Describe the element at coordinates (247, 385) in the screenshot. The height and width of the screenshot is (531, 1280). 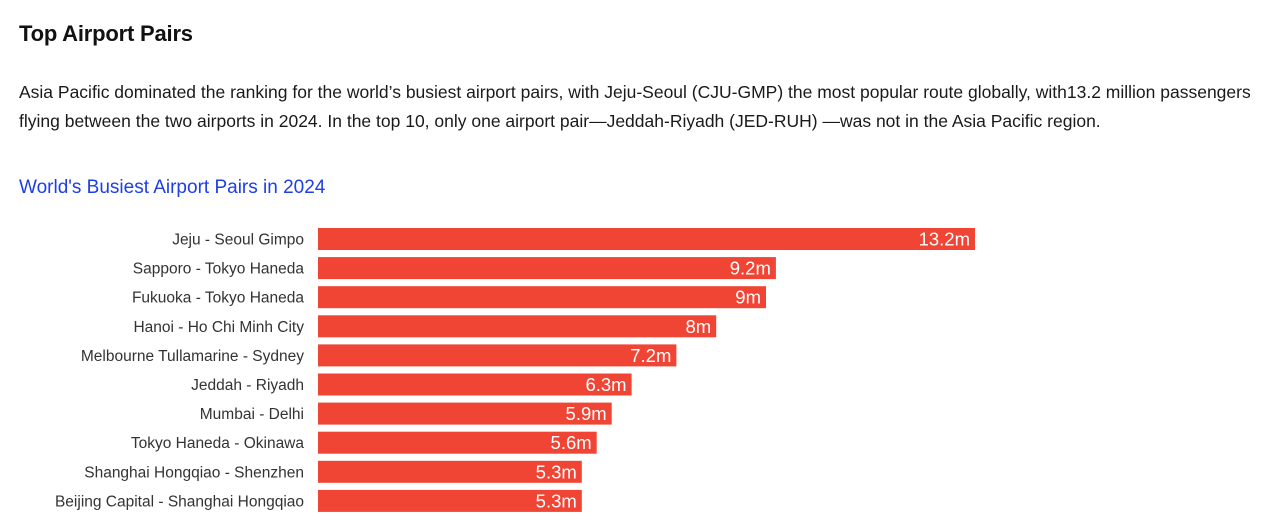
I see `category-label: Jeddah - Riyadh` at that location.